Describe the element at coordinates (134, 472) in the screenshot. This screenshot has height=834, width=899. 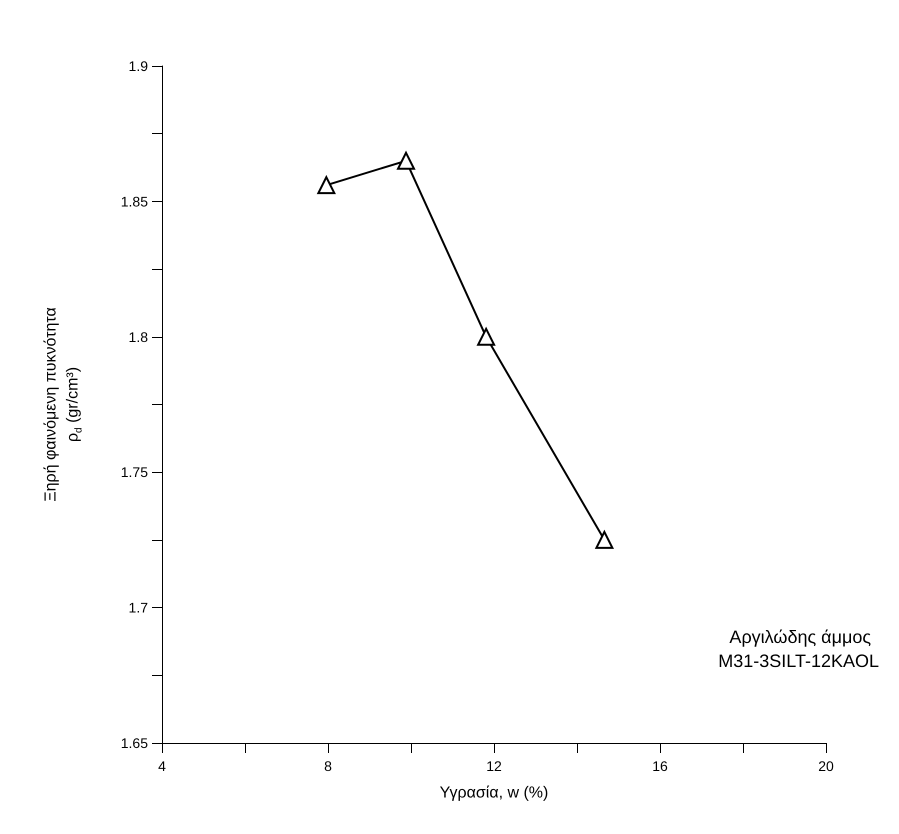
I see `y-tick-label: 1.75` at that location.